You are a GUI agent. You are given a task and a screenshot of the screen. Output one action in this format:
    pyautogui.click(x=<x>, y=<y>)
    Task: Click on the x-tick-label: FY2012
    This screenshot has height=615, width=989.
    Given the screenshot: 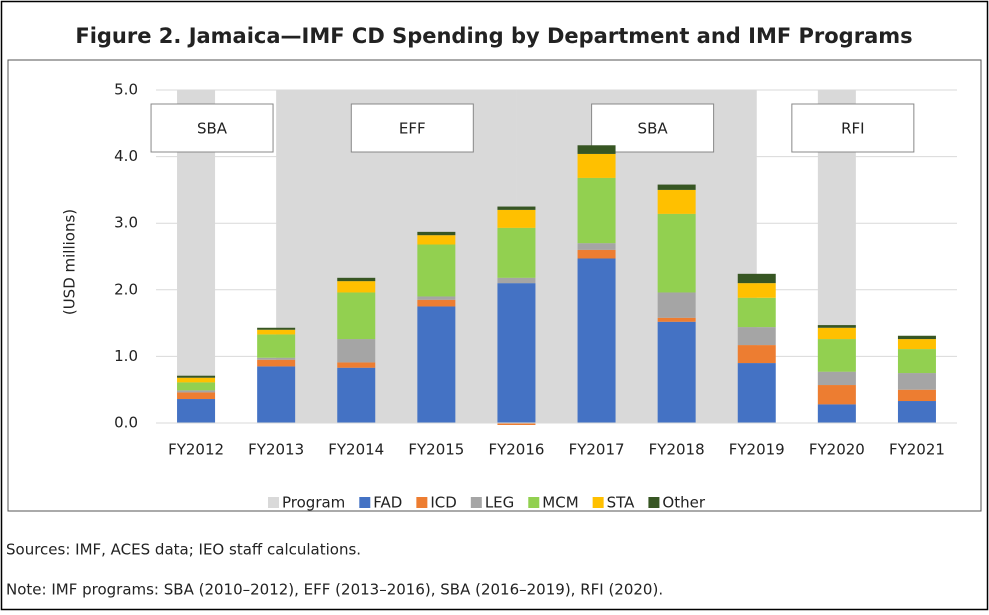 What is the action you would take?
    pyautogui.click(x=196, y=450)
    